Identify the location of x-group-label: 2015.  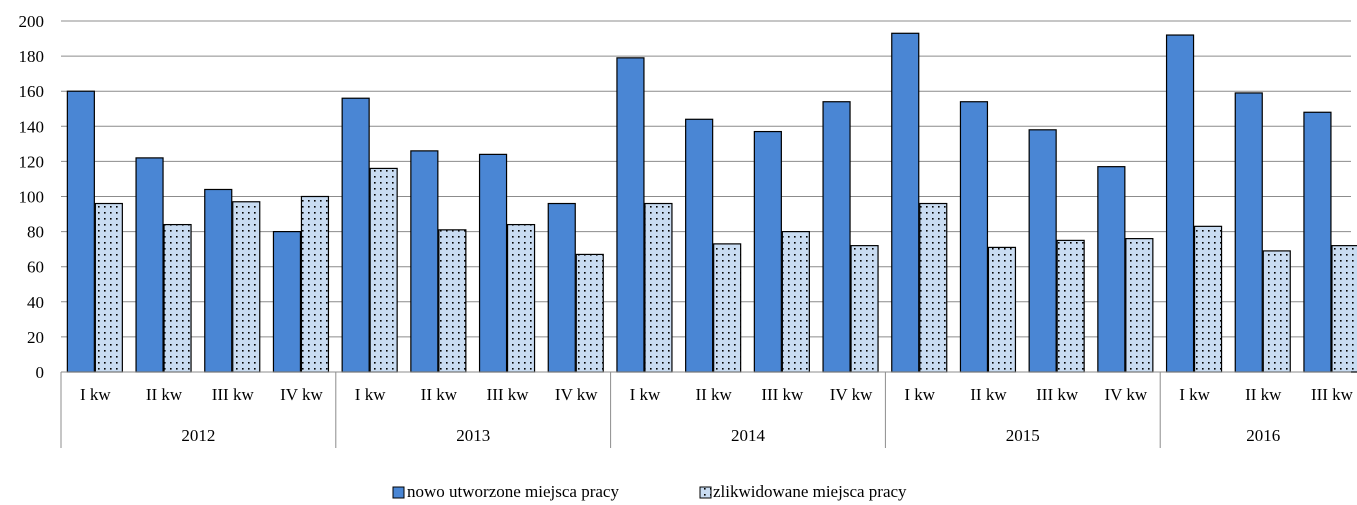
(1023, 435).